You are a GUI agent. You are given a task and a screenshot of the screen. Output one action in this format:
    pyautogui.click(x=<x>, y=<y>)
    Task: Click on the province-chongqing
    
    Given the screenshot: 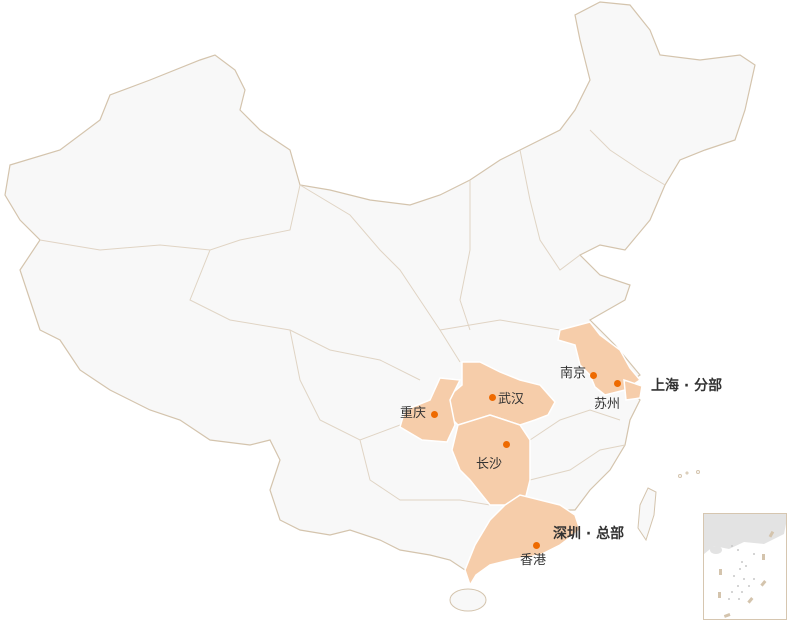 What is the action you would take?
    pyautogui.click(x=430, y=410)
    